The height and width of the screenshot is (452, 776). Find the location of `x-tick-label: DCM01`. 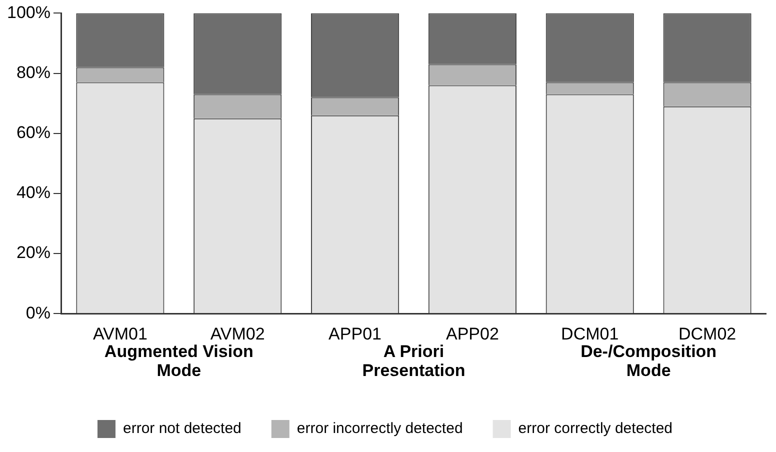

x-tick-label: DCM01 is located at coordinates (590, 334).